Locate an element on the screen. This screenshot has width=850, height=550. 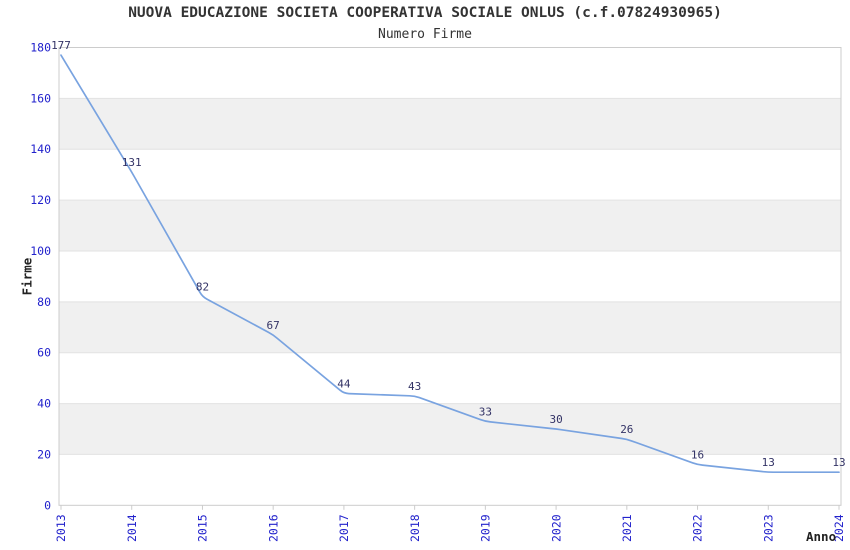
data-label: 177 is located at coordinates (61, 45).